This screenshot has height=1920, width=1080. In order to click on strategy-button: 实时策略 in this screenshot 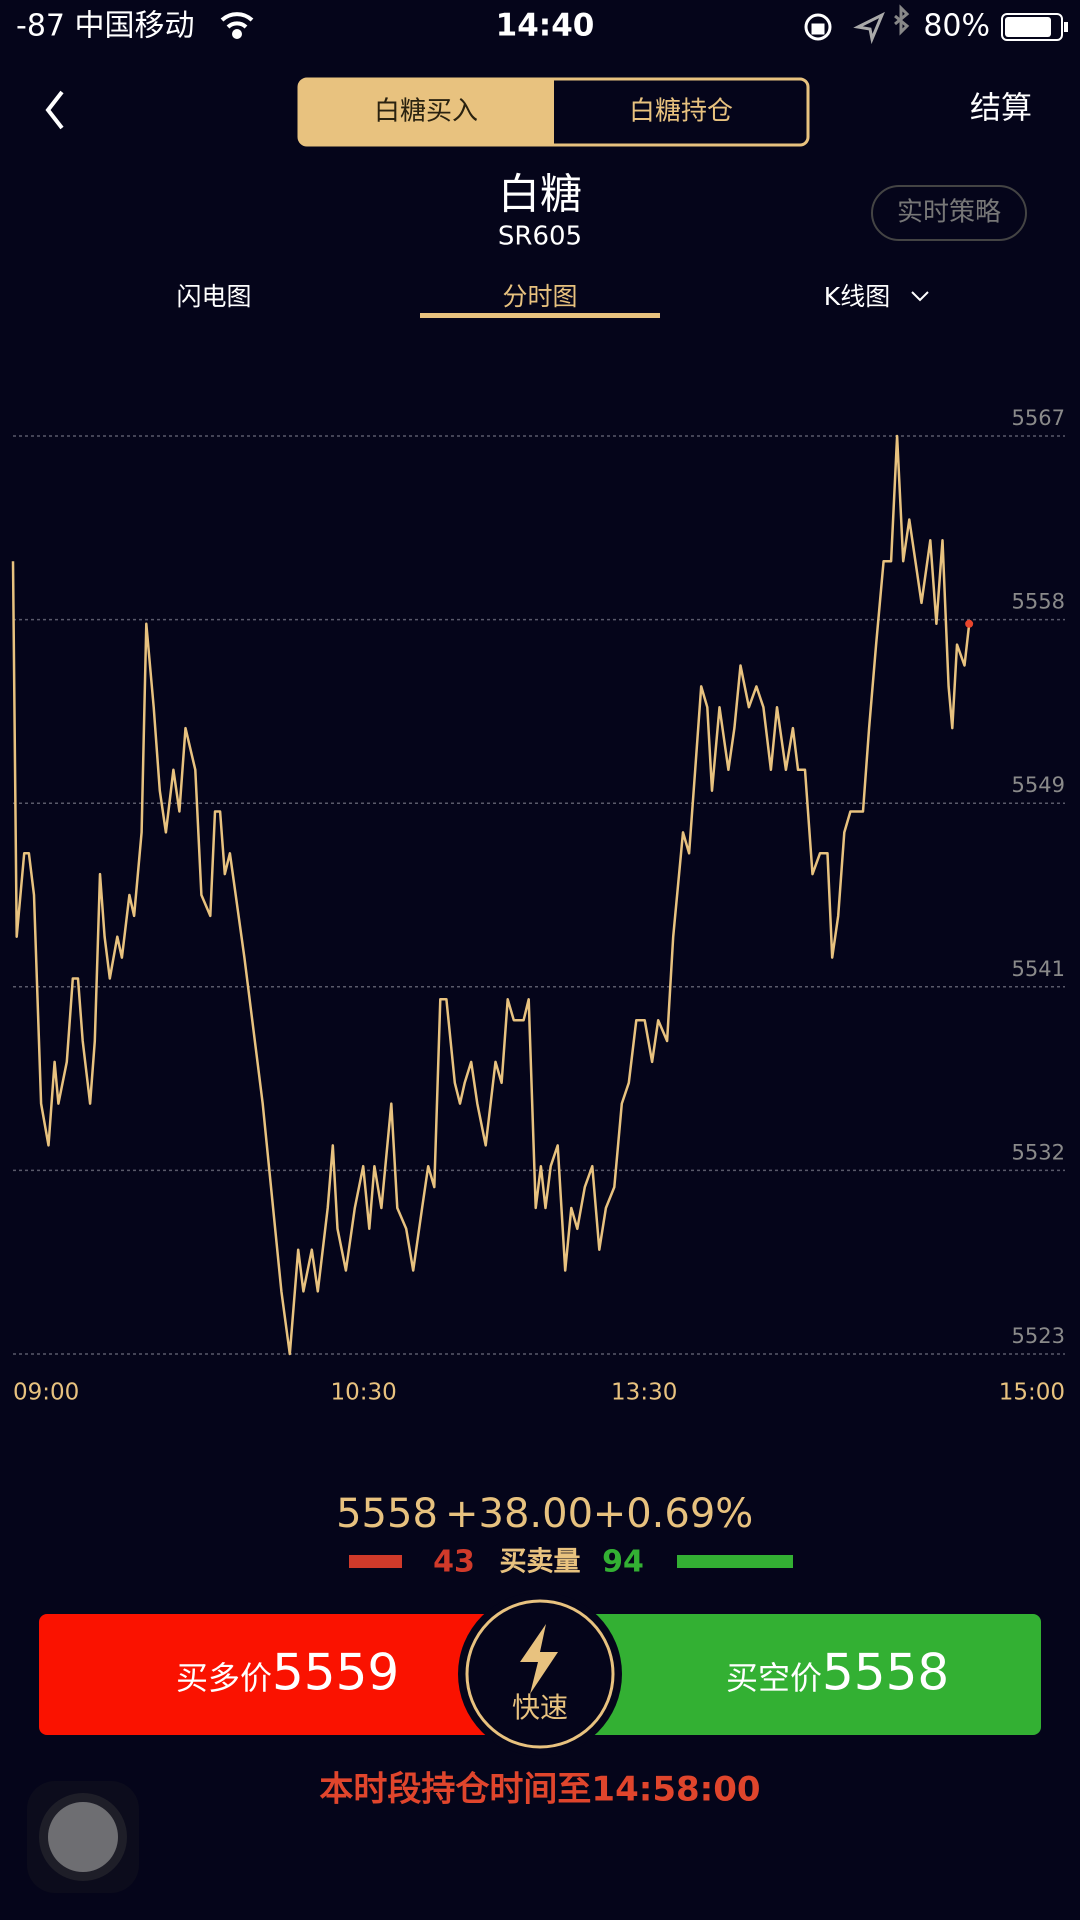, I will do `click(949, 213)`.